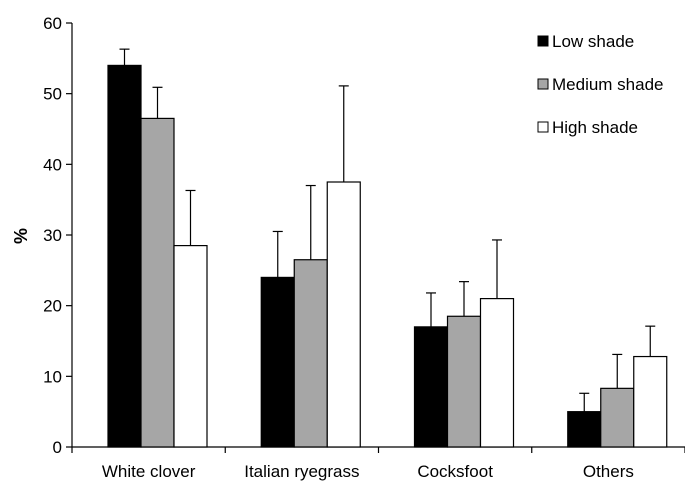  What do you see at coordinates (608, 471) in the screenshot?
I see `x-category-label: Others` at bounding box center [608, 471].